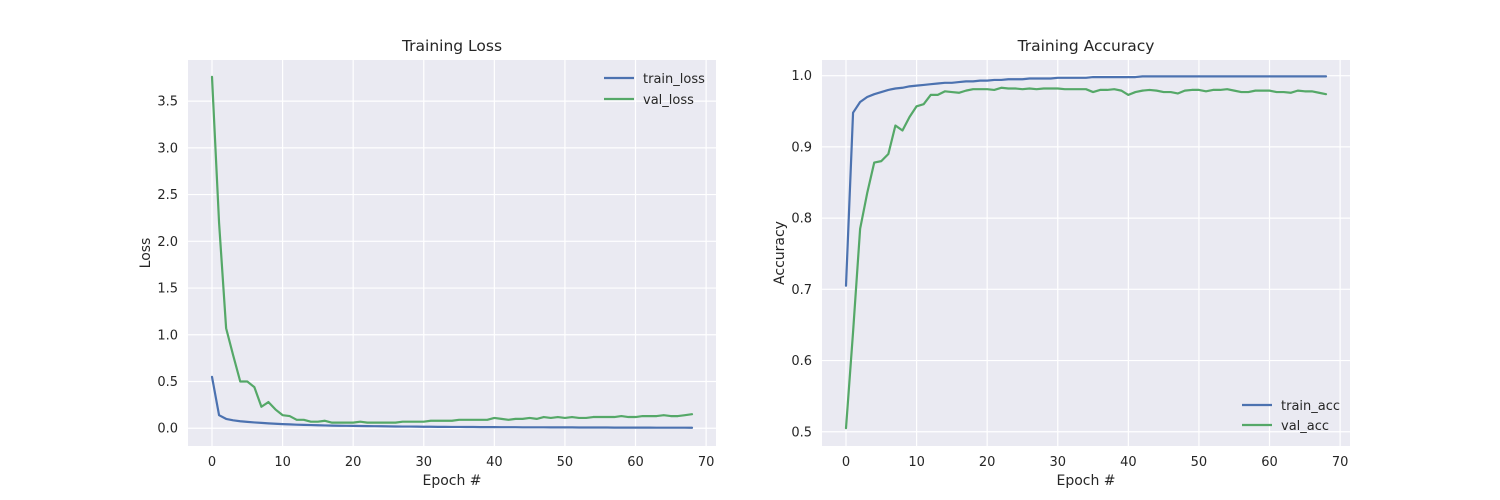 The width and height of the screenshot is (1500, 500). I want to click on accuracy-x-tick-label: 50, so click(1199, 462).